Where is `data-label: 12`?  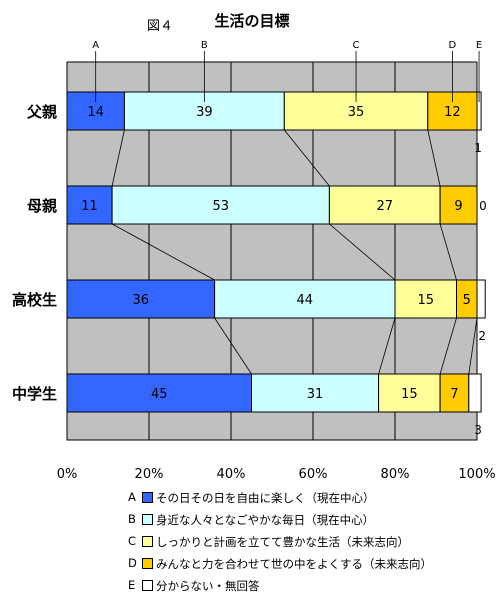 data-label: 12 is located at coordinates (452, 112).